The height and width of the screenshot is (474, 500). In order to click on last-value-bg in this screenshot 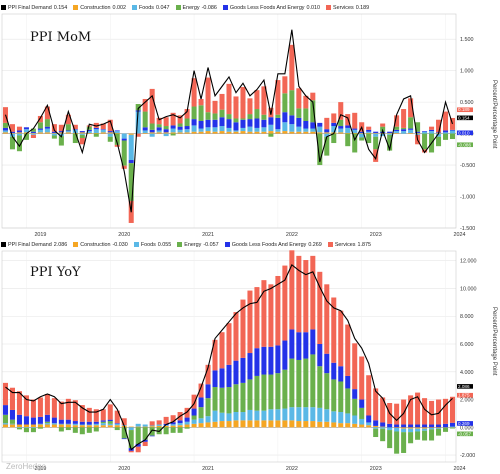, I will do `click(465, 145)`.